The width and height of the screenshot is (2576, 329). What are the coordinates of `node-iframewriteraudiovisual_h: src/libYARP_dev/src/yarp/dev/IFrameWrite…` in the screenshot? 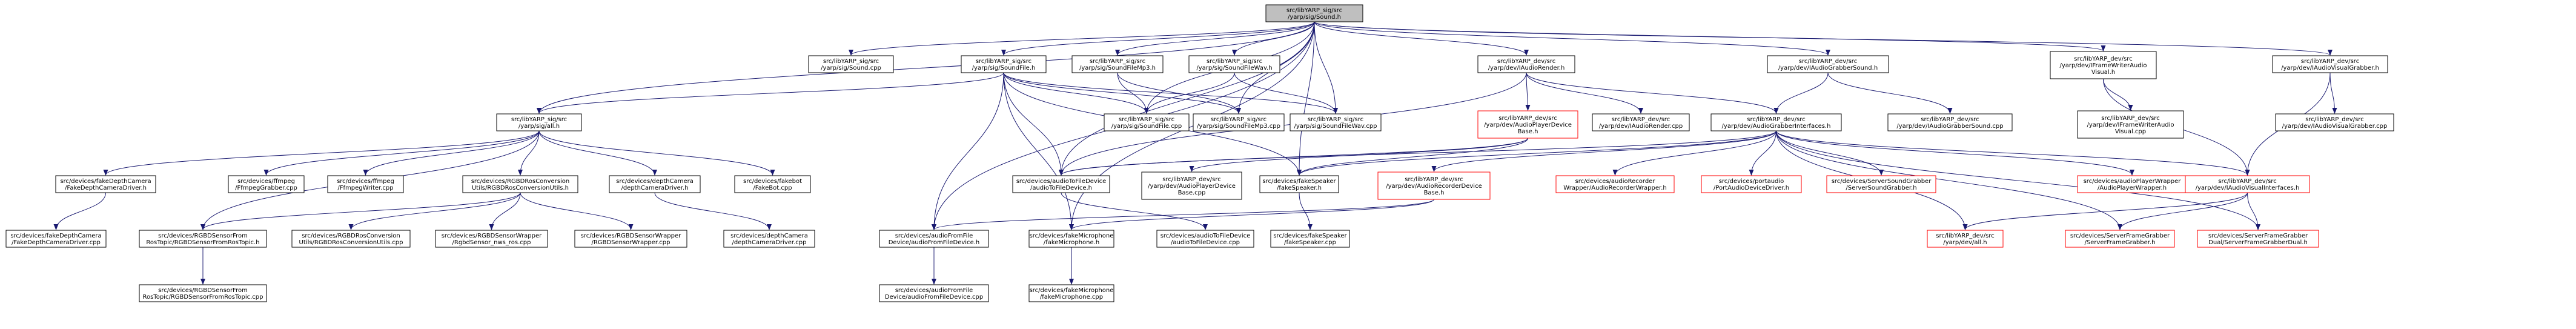 It's located at (2103, 65).